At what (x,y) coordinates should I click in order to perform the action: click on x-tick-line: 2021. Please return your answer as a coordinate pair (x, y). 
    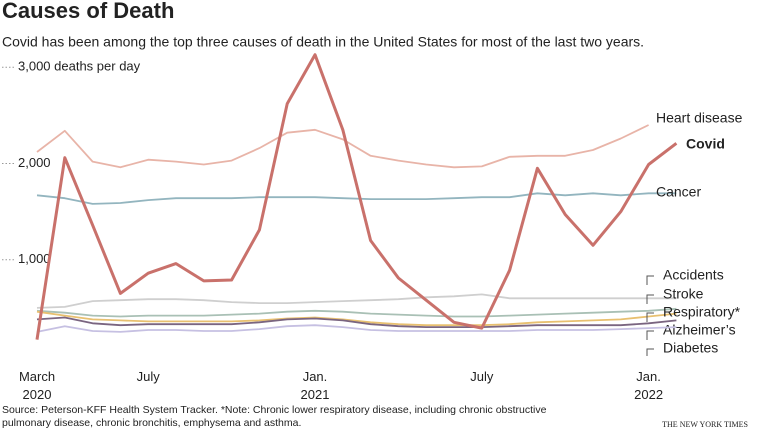
    Looking at the image, I should click on (315, 394).